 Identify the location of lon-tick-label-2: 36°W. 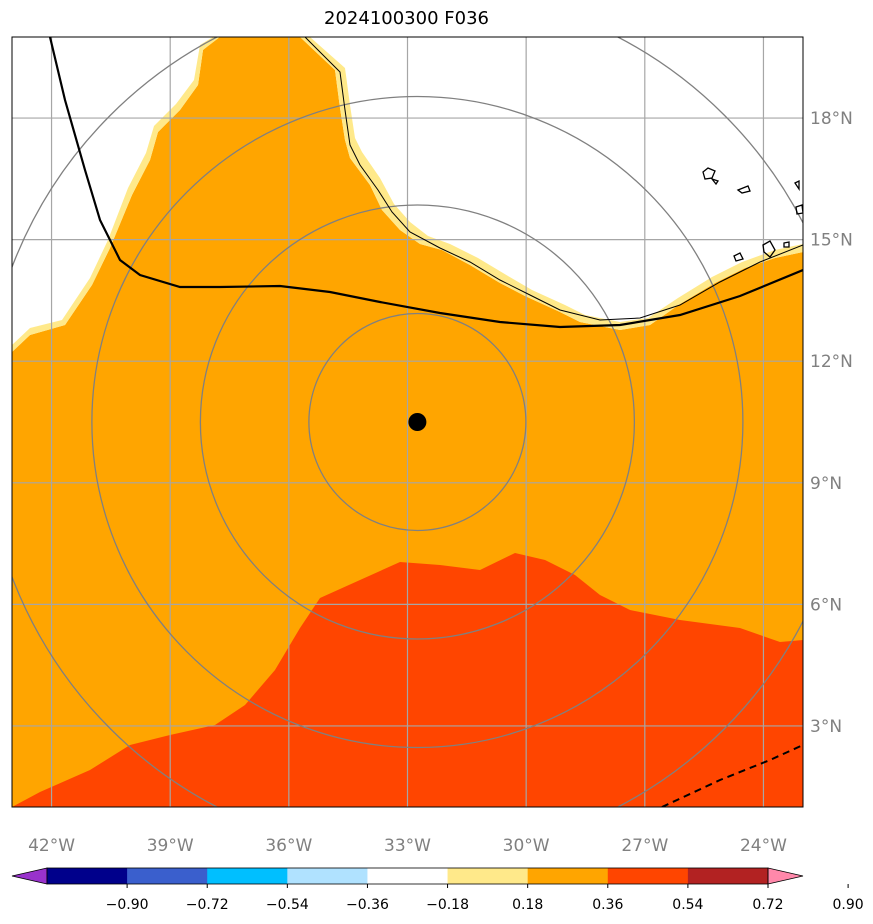
(288, 846).